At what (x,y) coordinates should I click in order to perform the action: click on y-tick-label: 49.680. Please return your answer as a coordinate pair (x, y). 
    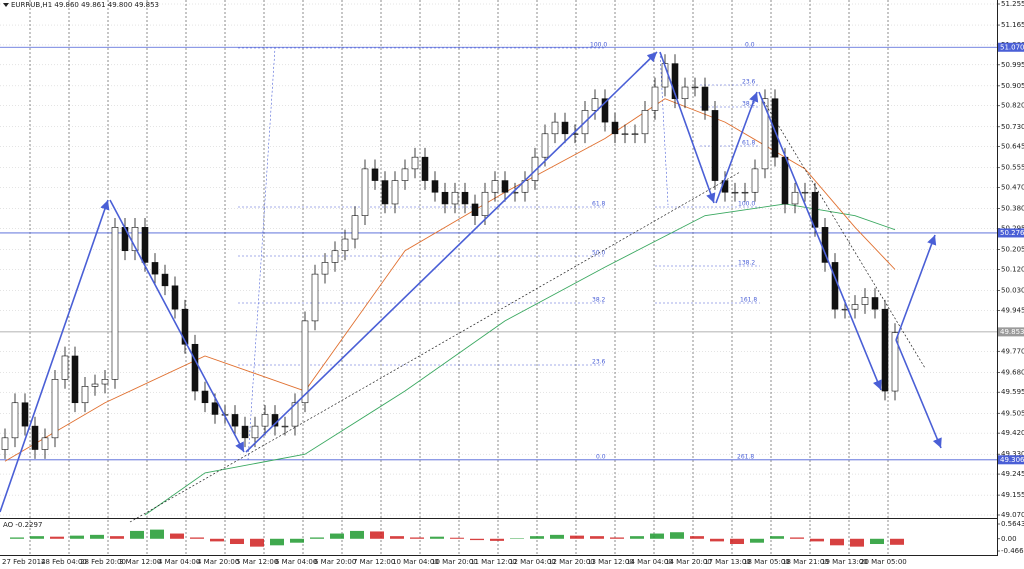
    Looking at the image, I should click on (1012, 372).